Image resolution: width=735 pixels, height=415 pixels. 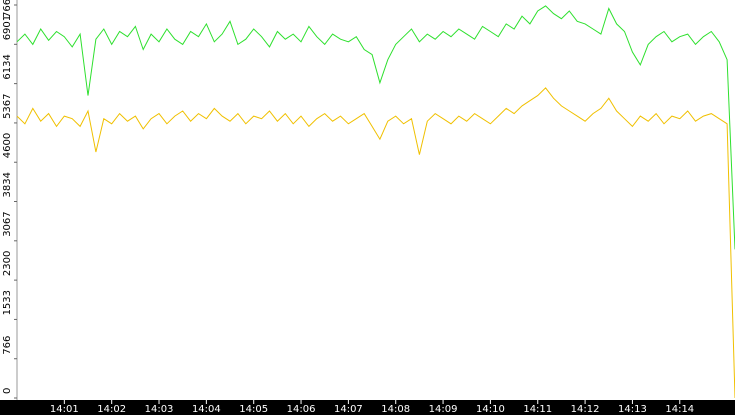 What do you see at coordinates (632, 409) in the screenshot?
I see `x-tick-label: 14:13` at bounding box center [632, 409].